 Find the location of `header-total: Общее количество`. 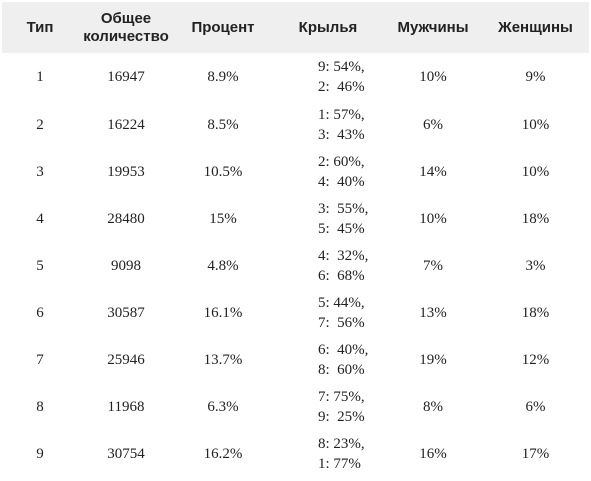

header-total: Общее количество is located at coordinates (126, 27).